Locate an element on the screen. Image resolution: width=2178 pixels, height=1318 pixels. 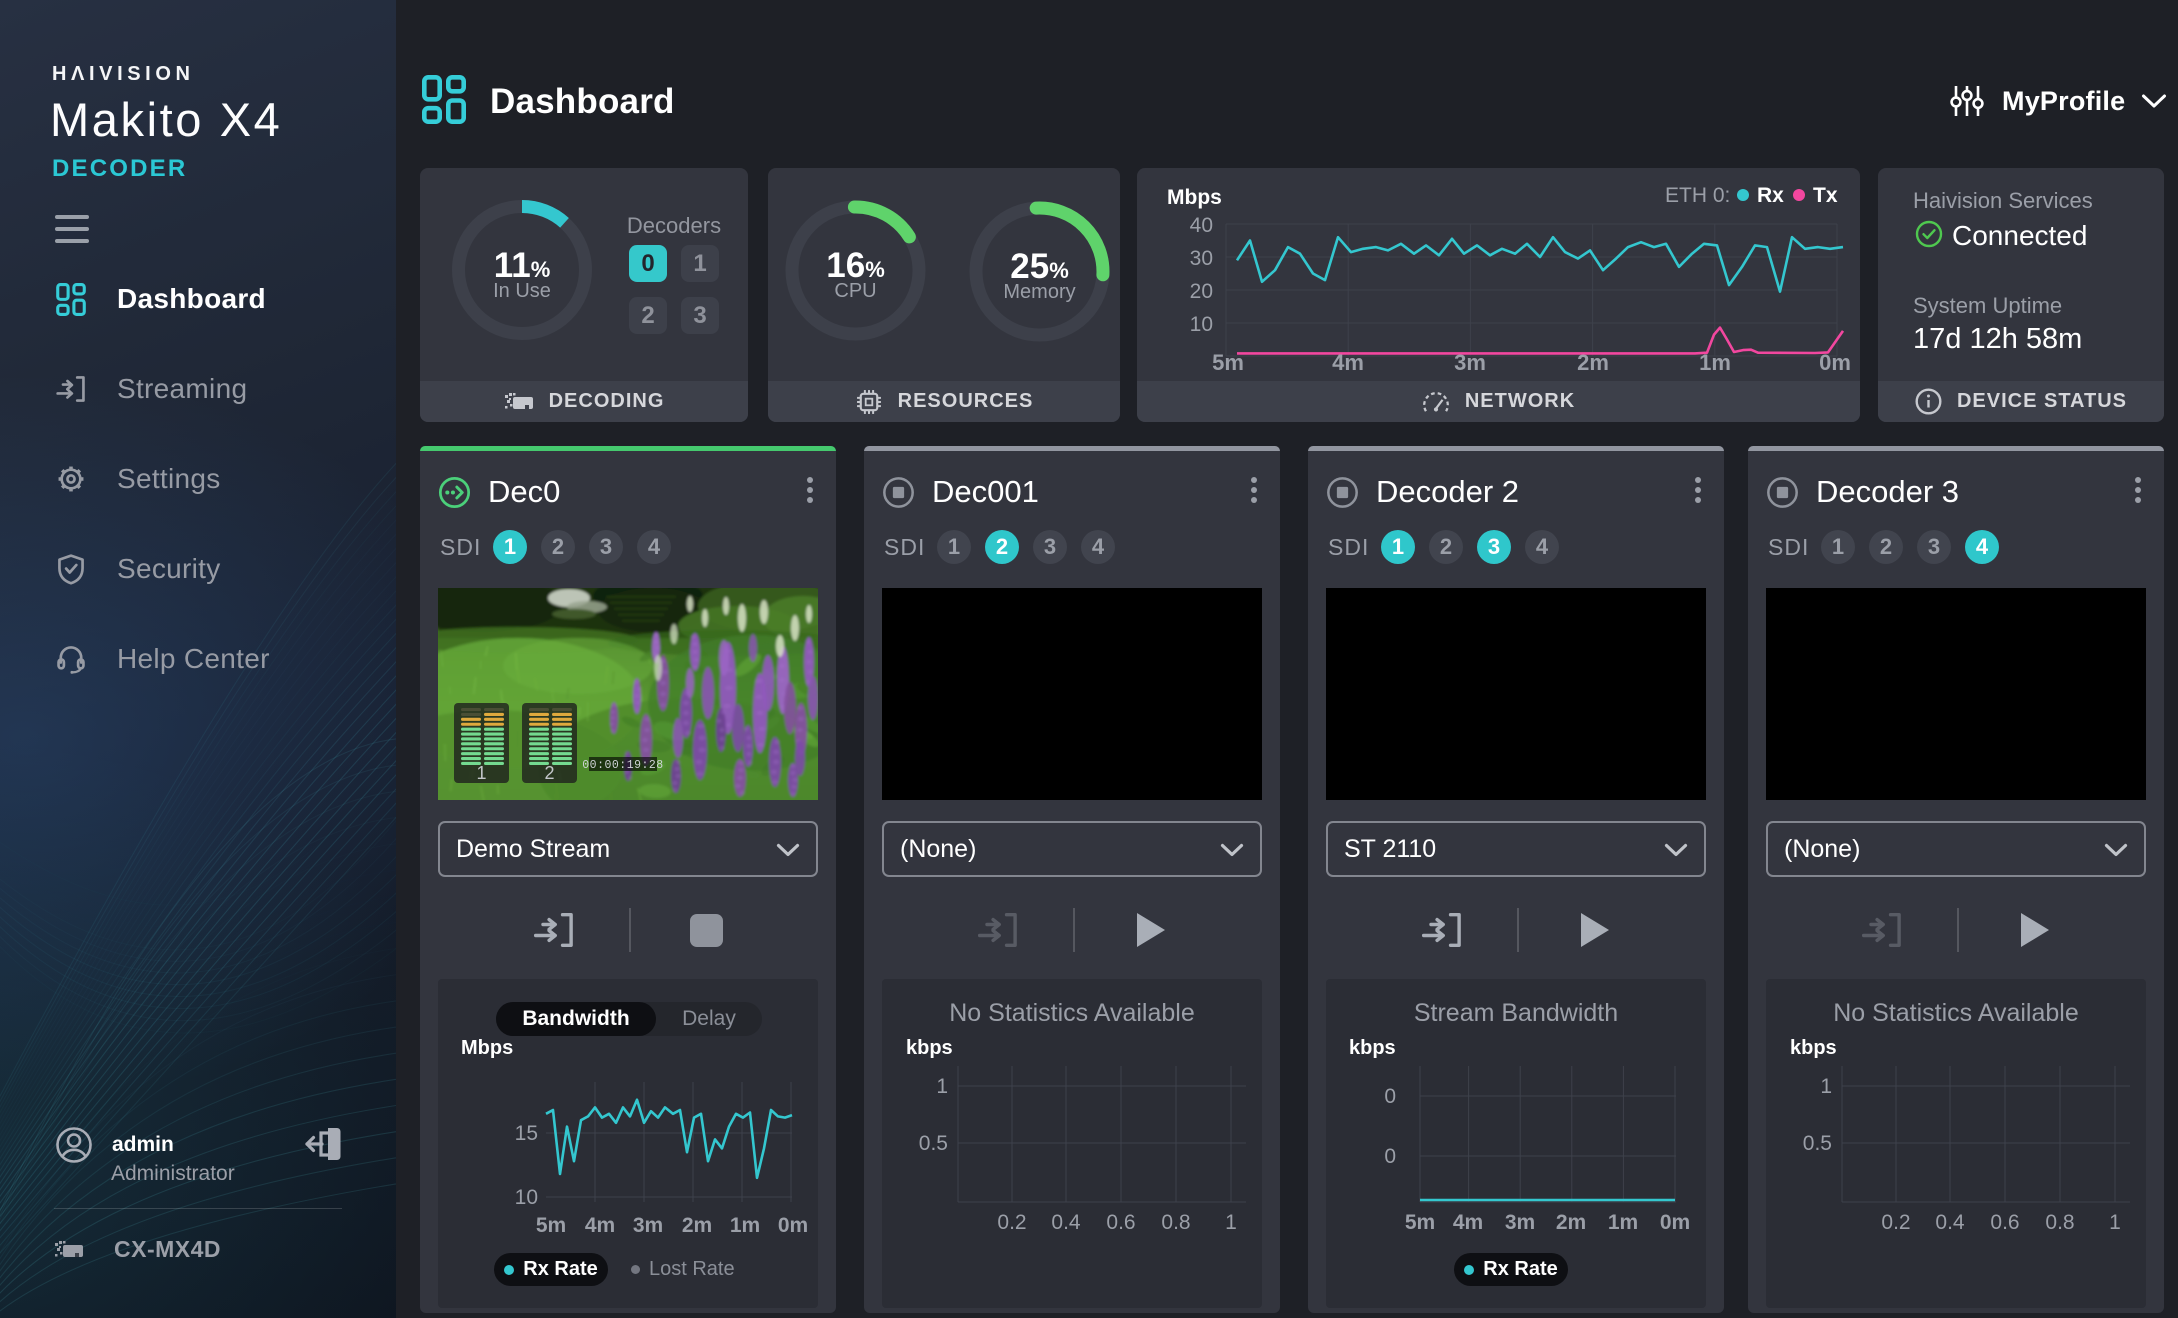
svg-text: ETH 0: is located at coordinates (1697, 195).